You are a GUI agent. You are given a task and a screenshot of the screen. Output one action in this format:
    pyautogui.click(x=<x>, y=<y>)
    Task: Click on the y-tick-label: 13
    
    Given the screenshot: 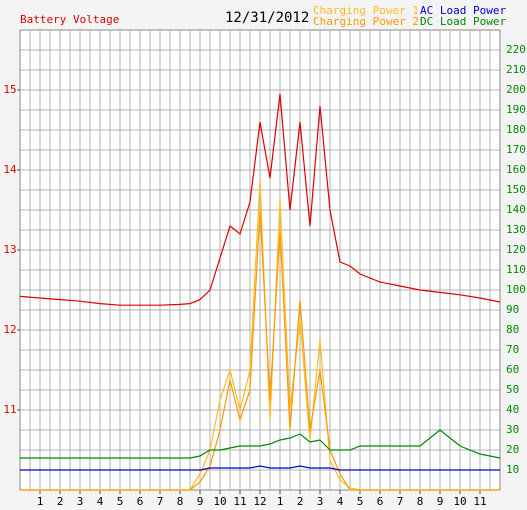 What is the action you would take?
    pyautogui.click(x=9, y=249)
    